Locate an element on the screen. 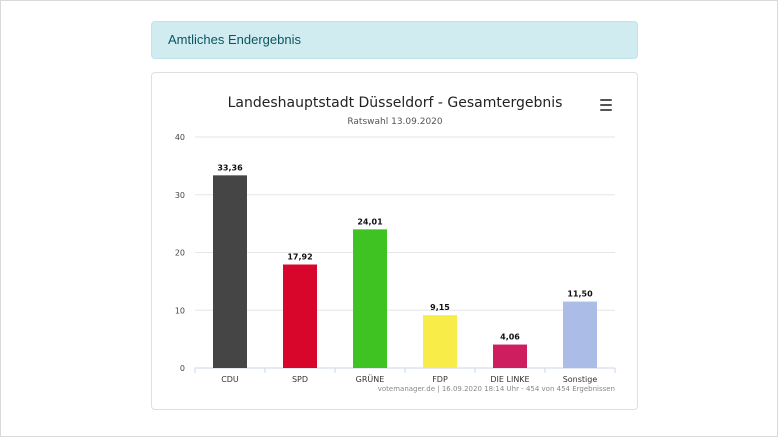 This screenshot has width=780, height=439. alert-text: Amtliches Endergebnis is located at coordinates (234, 39).